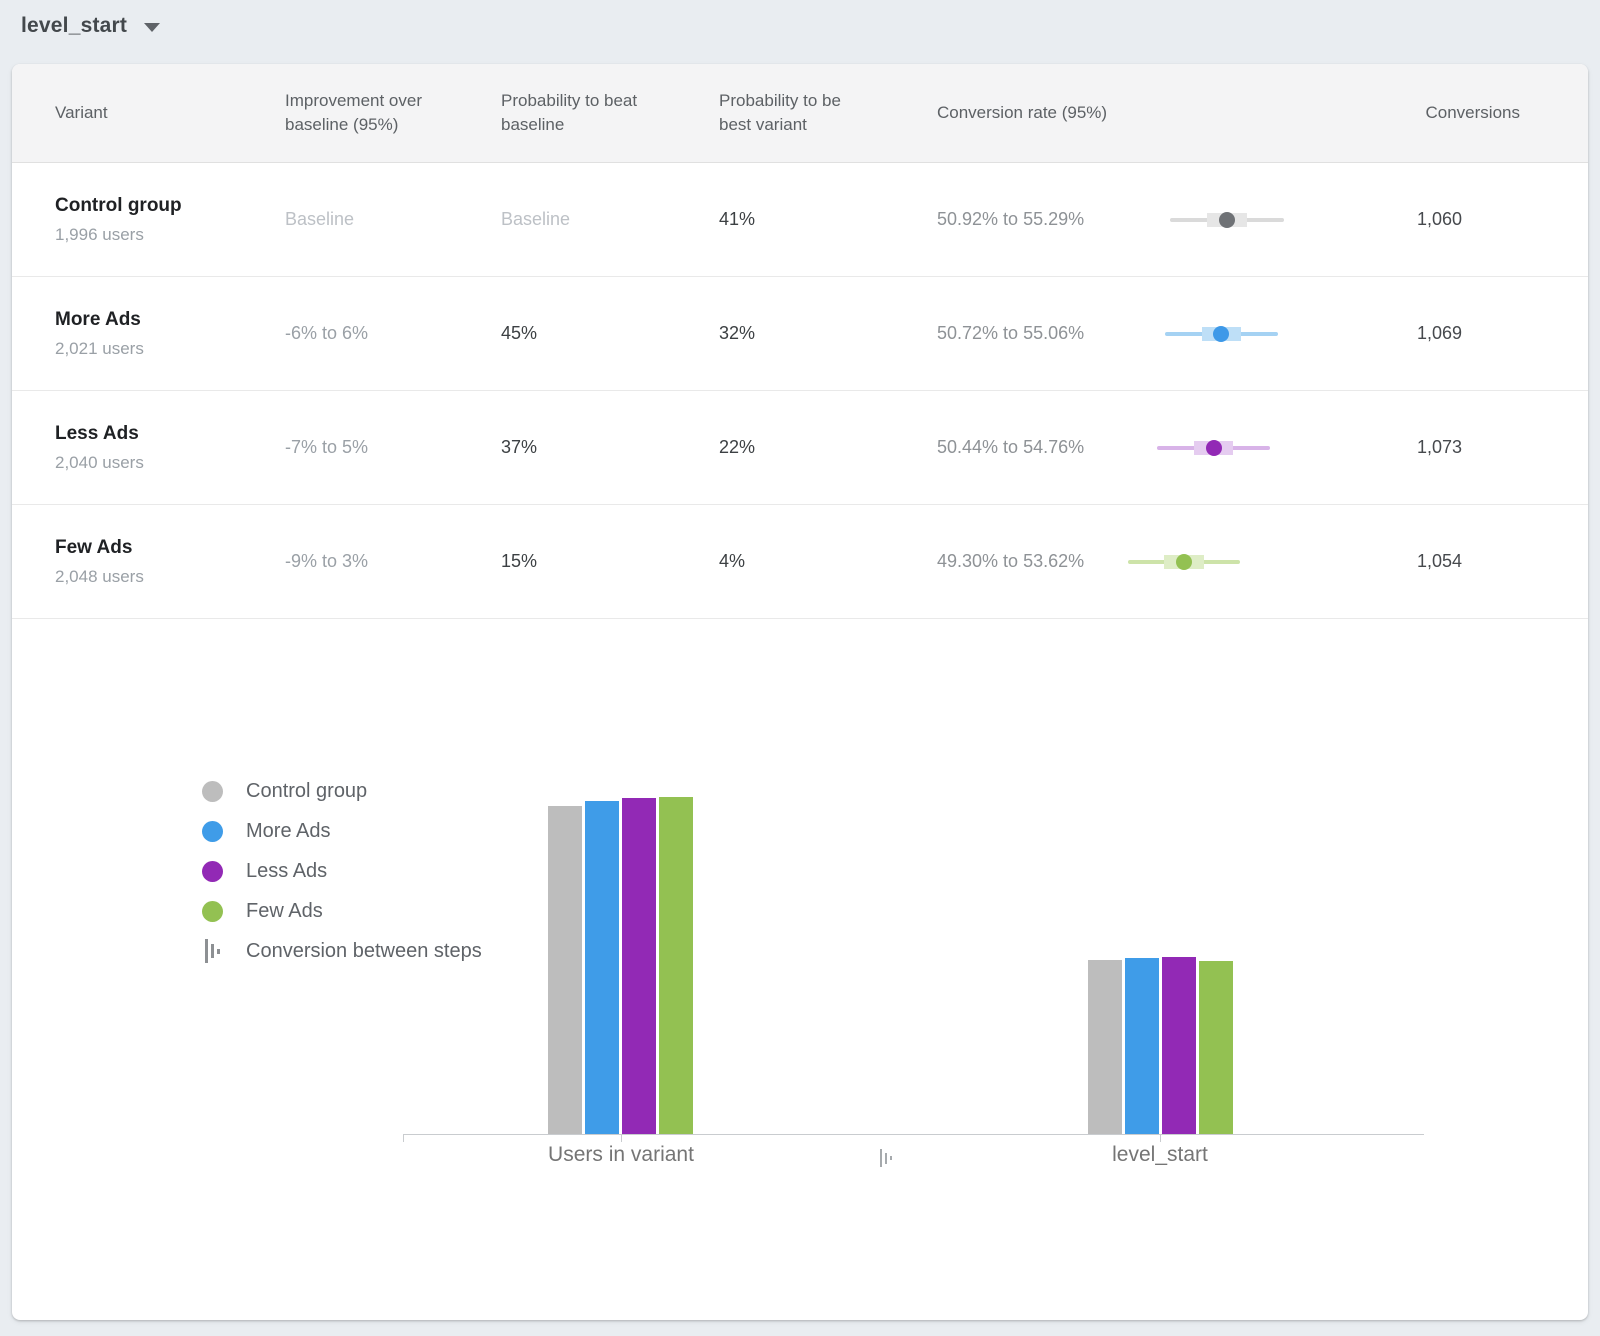  What do you see at coordinates (519, 333) in the screenshot?
I see `prob-beat-value: 45%` at bounding box center [519, 333].